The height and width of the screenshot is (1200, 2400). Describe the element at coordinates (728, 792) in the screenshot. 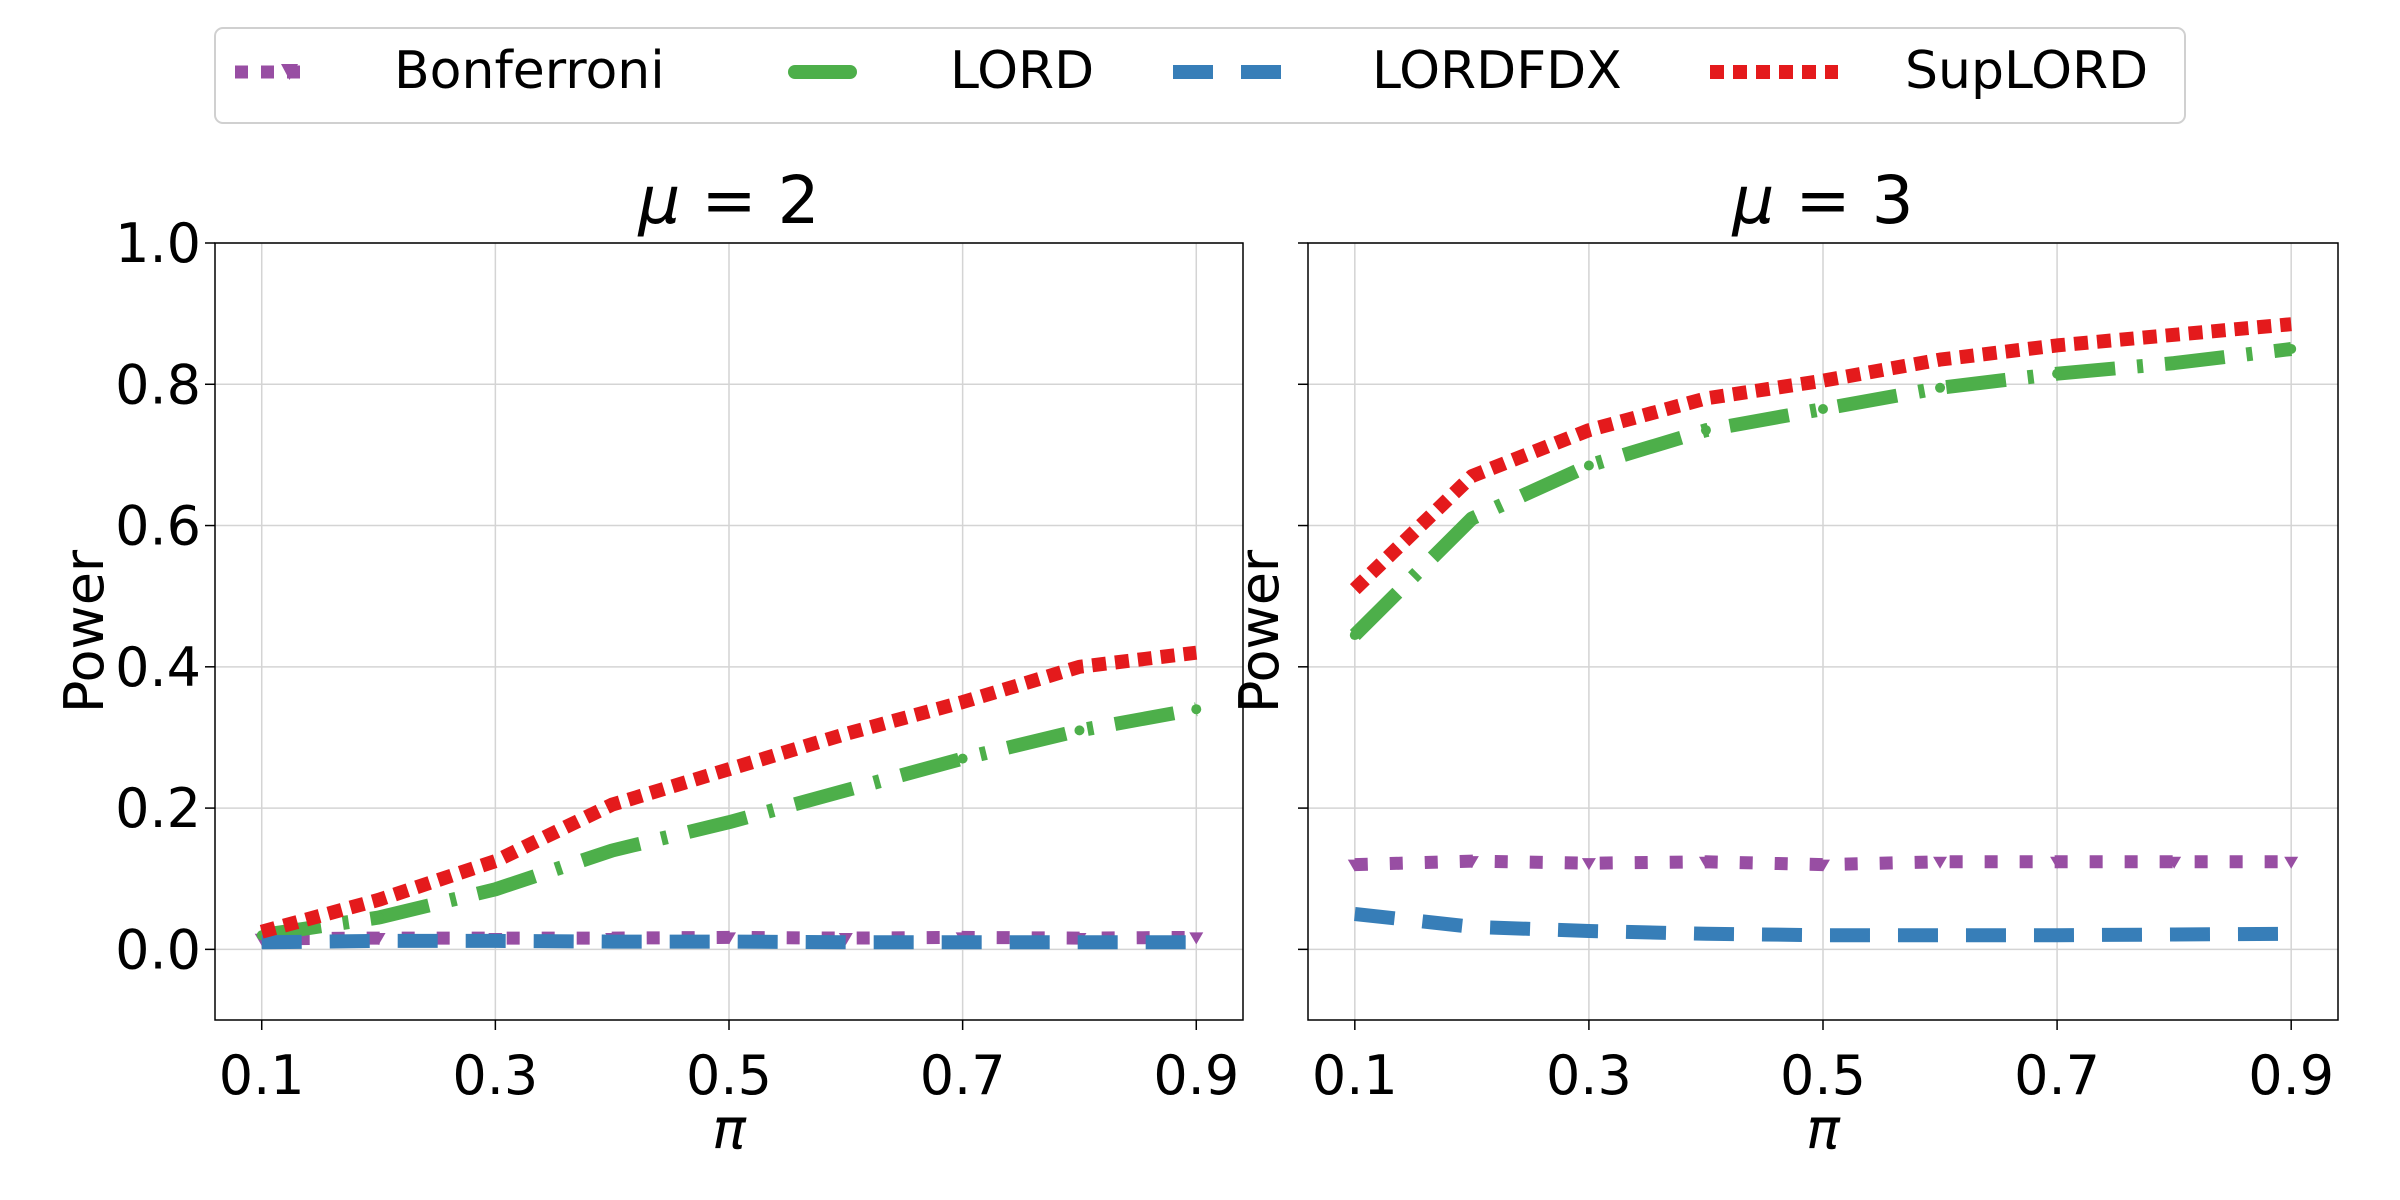

I see `p0-series-suplord` at that location.